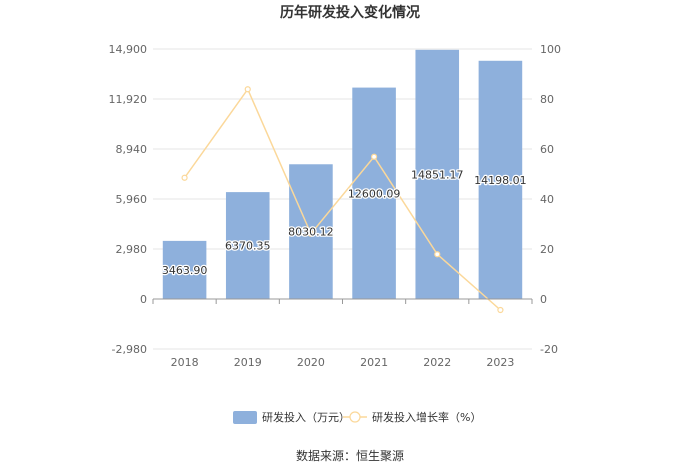 Image resolution: width=700 pixels, height=473 pixels. I want to click on y-left-tick-label: 2,980, so click(132, 249).